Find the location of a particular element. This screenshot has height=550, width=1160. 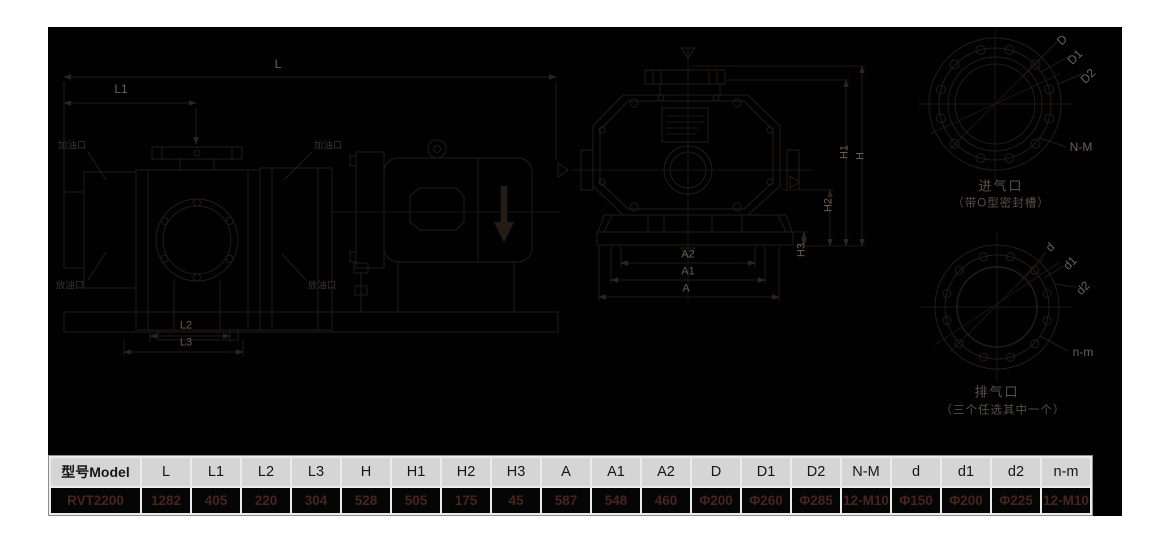

table-value-cell: 505 is located at coordinates (416, 500).